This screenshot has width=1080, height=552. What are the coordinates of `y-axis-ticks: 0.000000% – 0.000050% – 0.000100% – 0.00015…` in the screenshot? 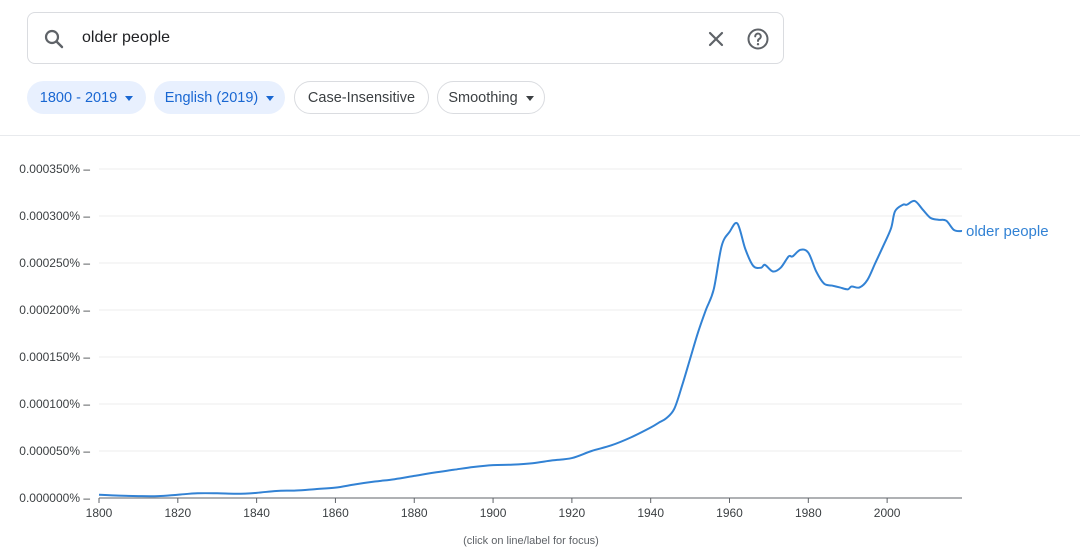 It's located at (54, 333).